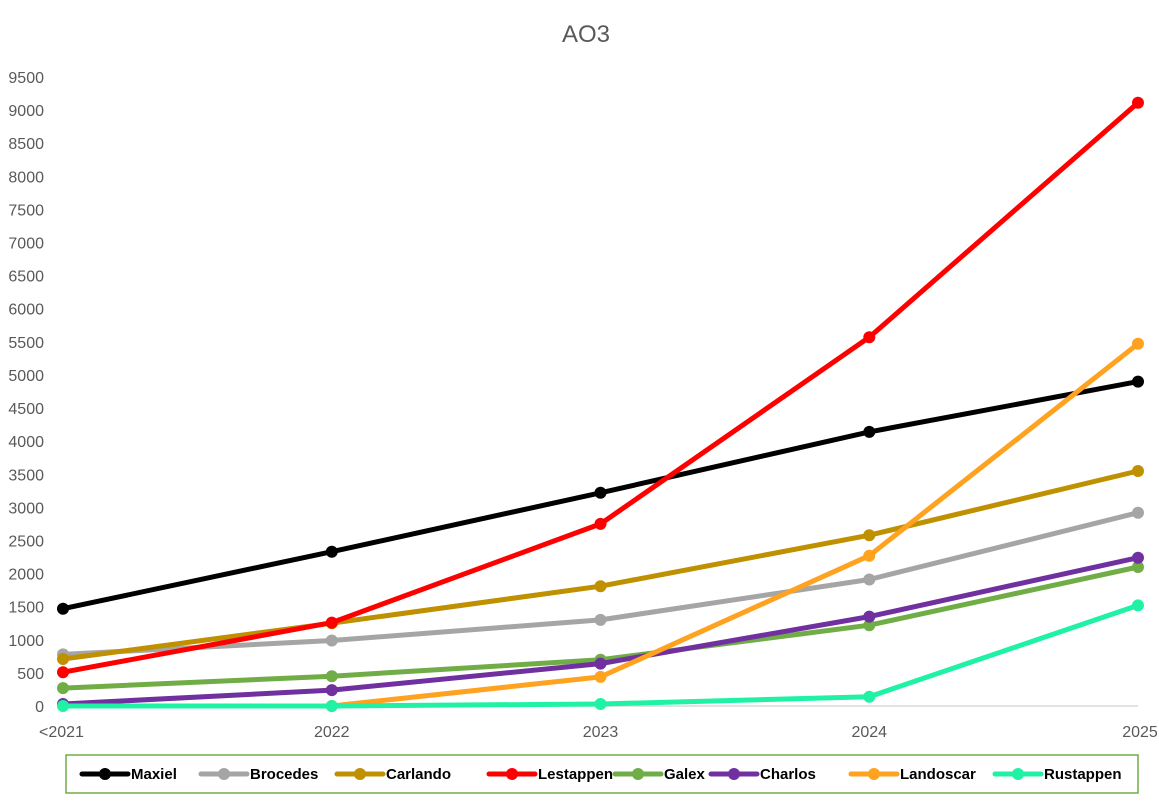  What do you see at coordinates (26, 210) in the screenshot?
I see `y-tick-label: 7500` at bounding box center [26, 210].